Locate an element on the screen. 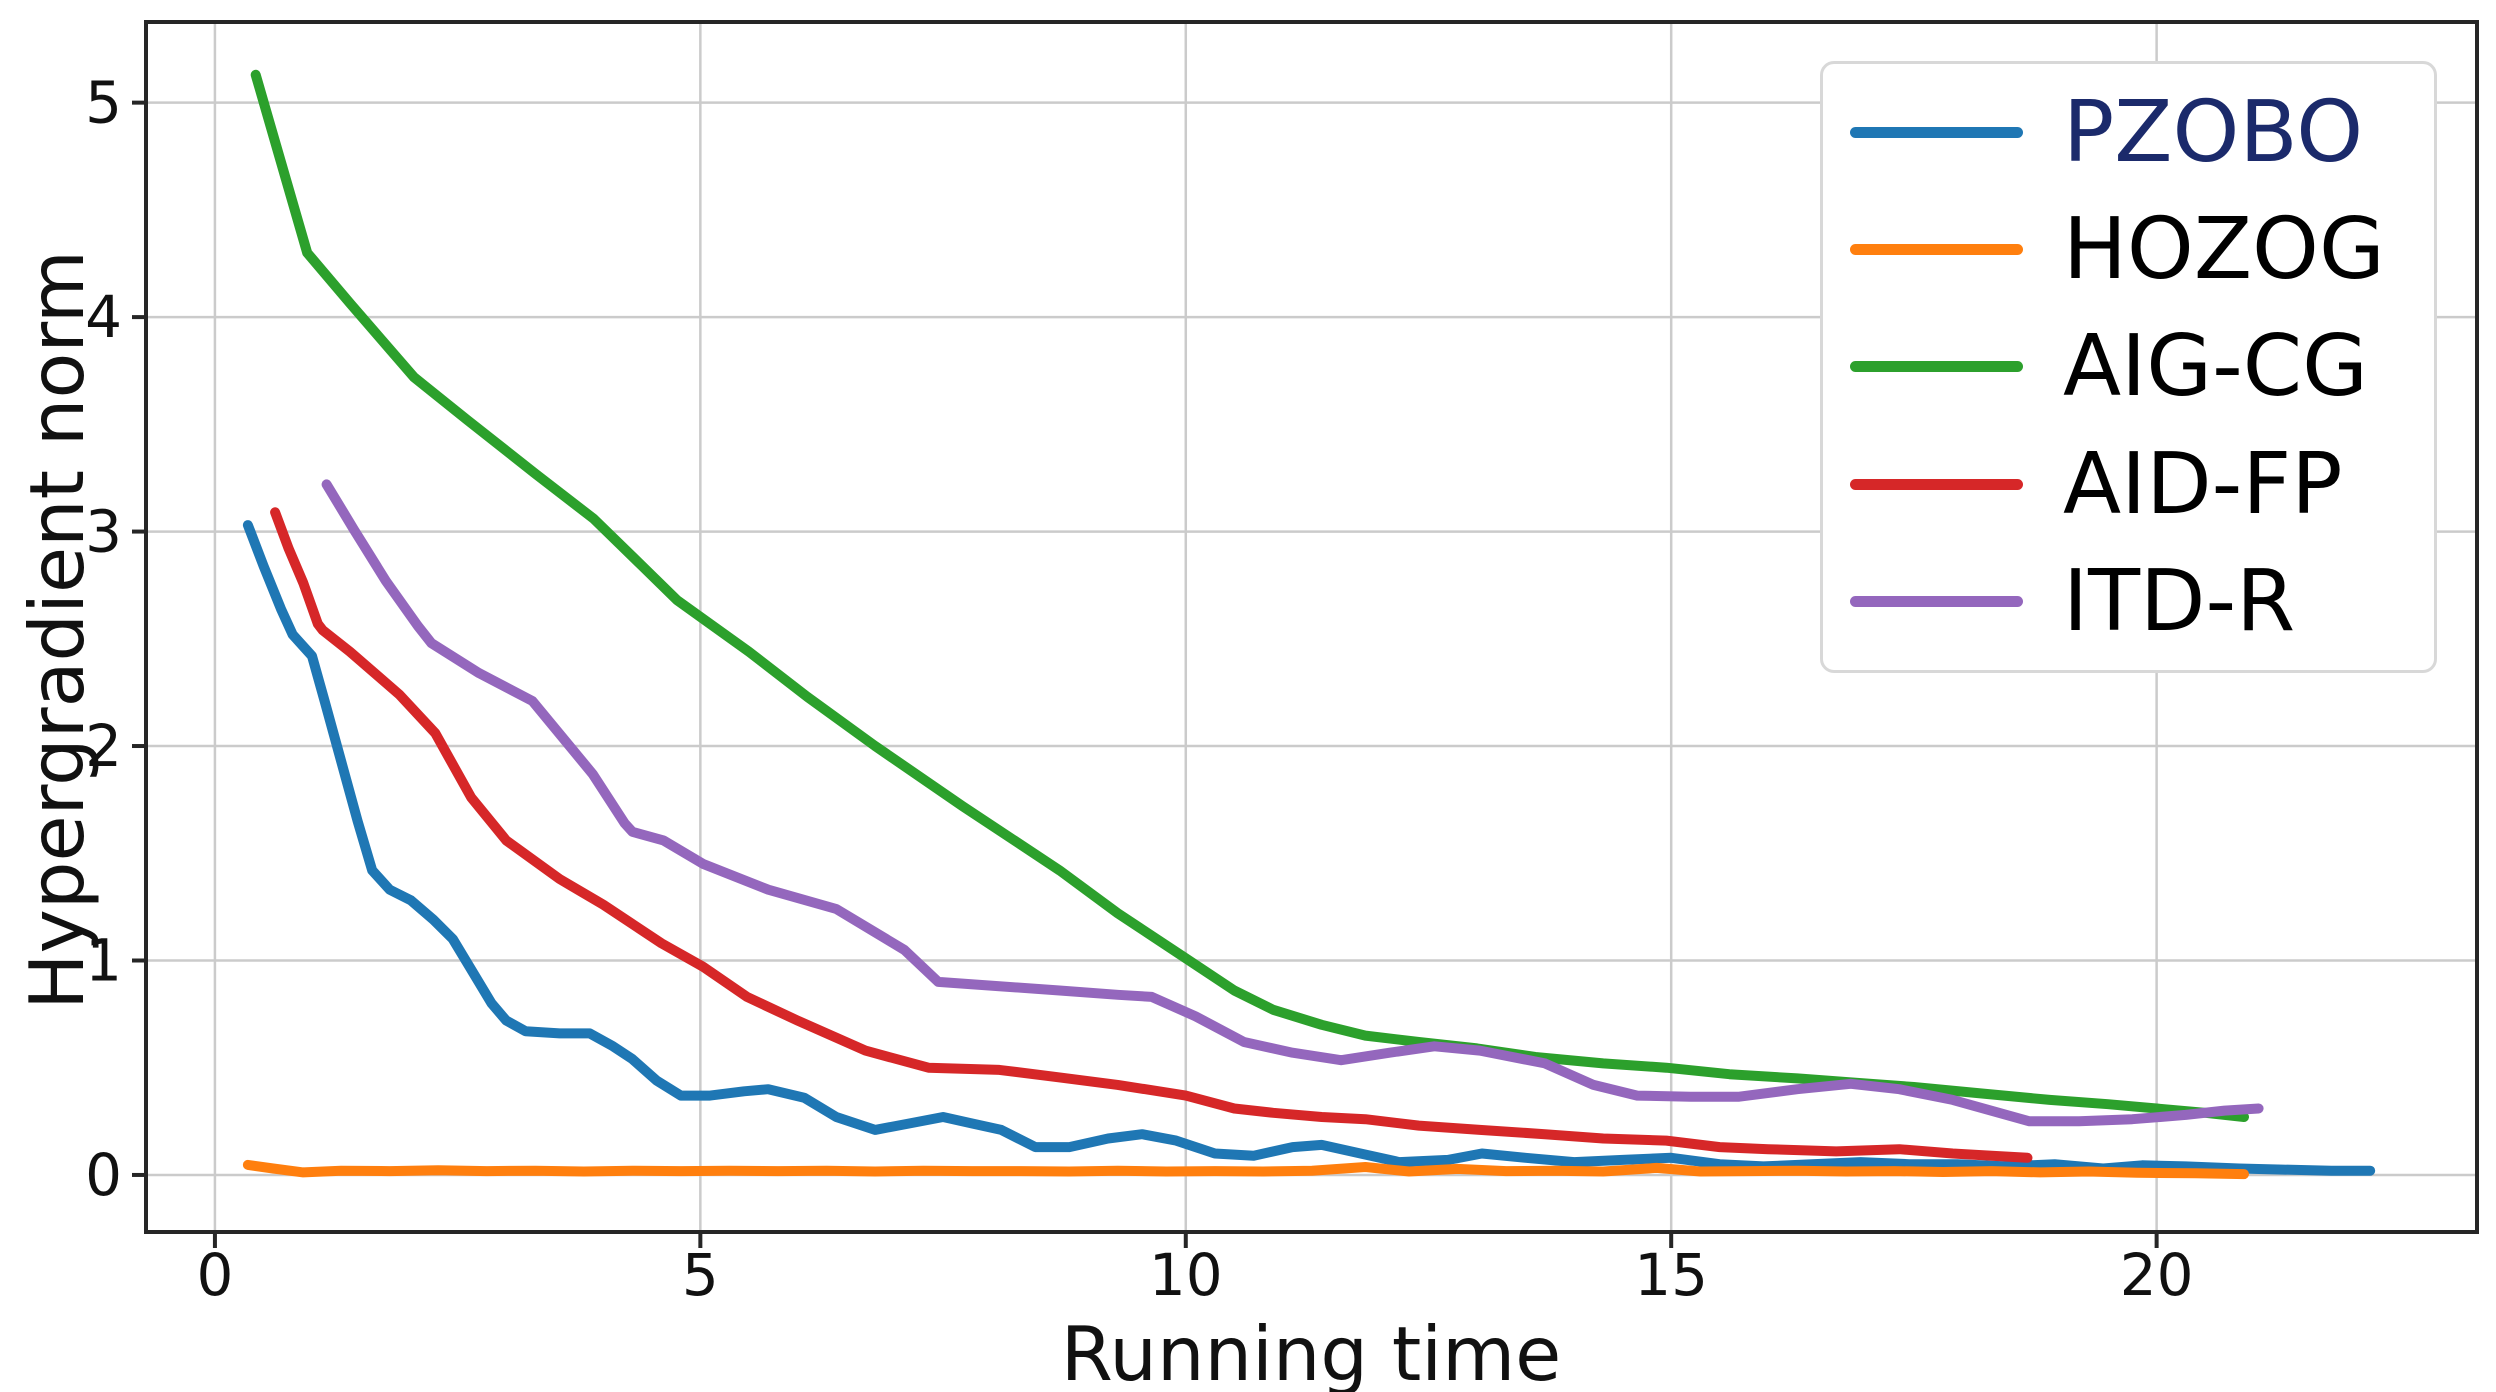 The image size is (2496, 1392). legend-entry-aig-cg: AIG-CG is located at coordinates (2142, 366).